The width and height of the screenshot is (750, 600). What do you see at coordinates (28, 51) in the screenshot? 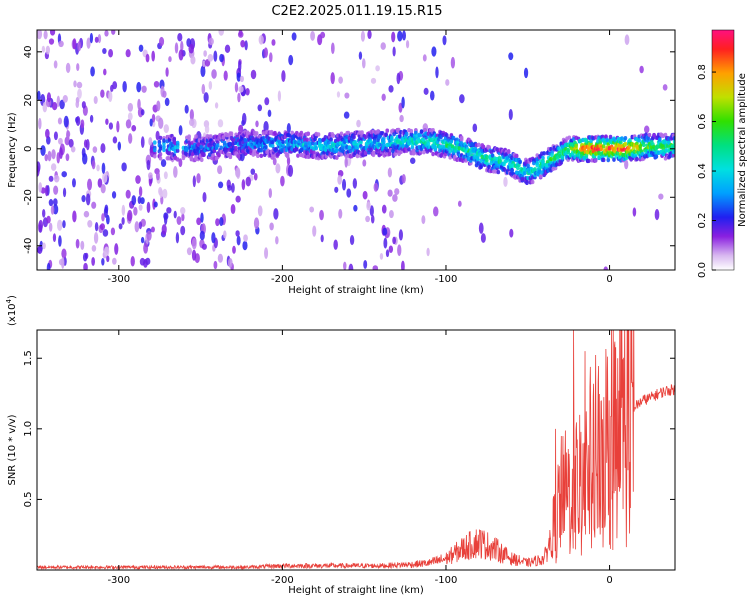
I see `y-tick-label: 40` at bounding box center [28, 51].